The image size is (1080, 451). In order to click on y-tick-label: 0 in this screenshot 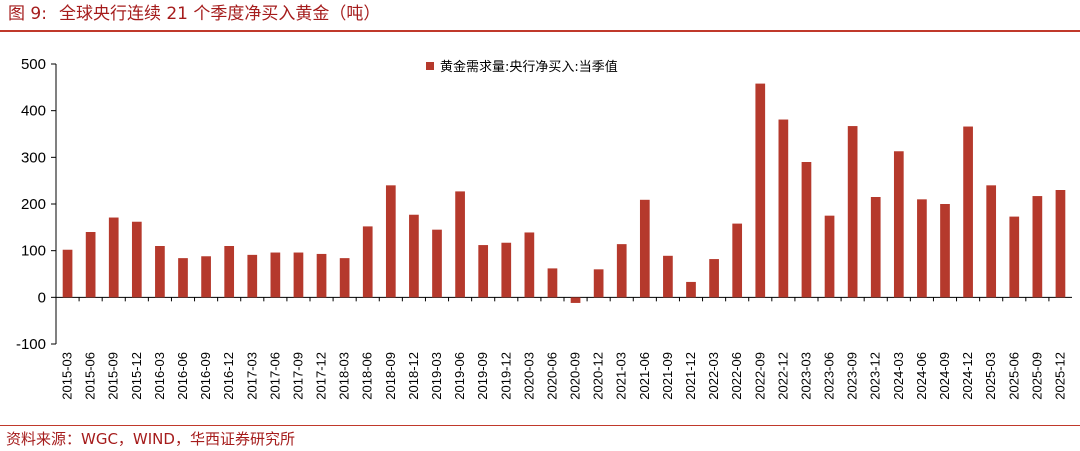, I will do `click(42, 297)`.